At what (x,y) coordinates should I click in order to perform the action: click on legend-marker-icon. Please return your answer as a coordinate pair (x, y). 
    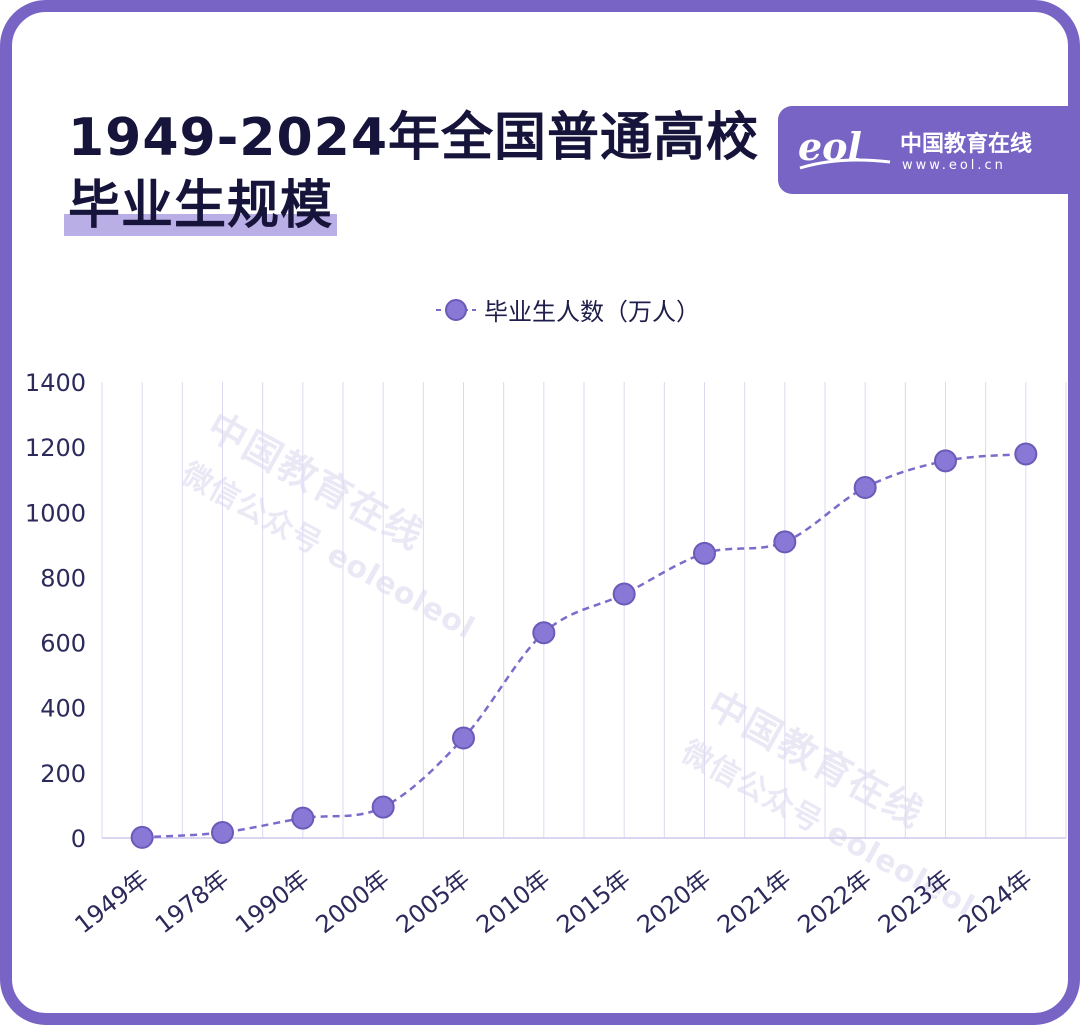
    Looking at the image, I should click on (456, 309).